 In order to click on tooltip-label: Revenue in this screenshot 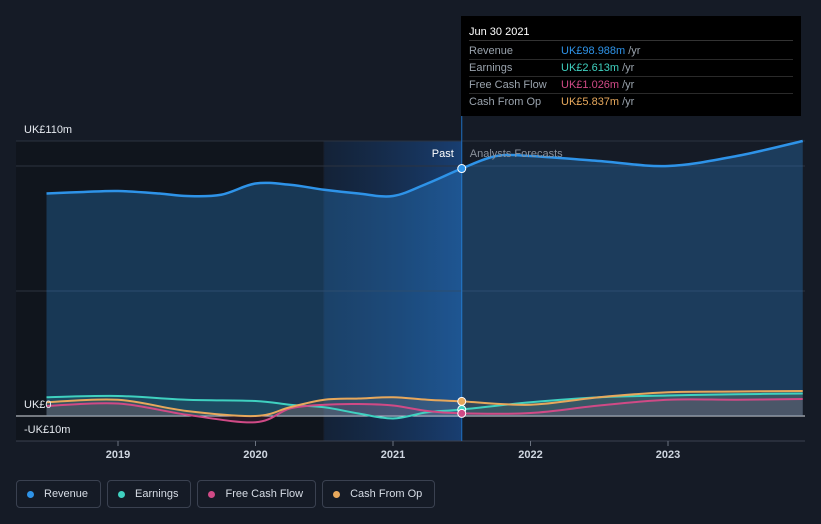, I will do `click(491, 51)`.